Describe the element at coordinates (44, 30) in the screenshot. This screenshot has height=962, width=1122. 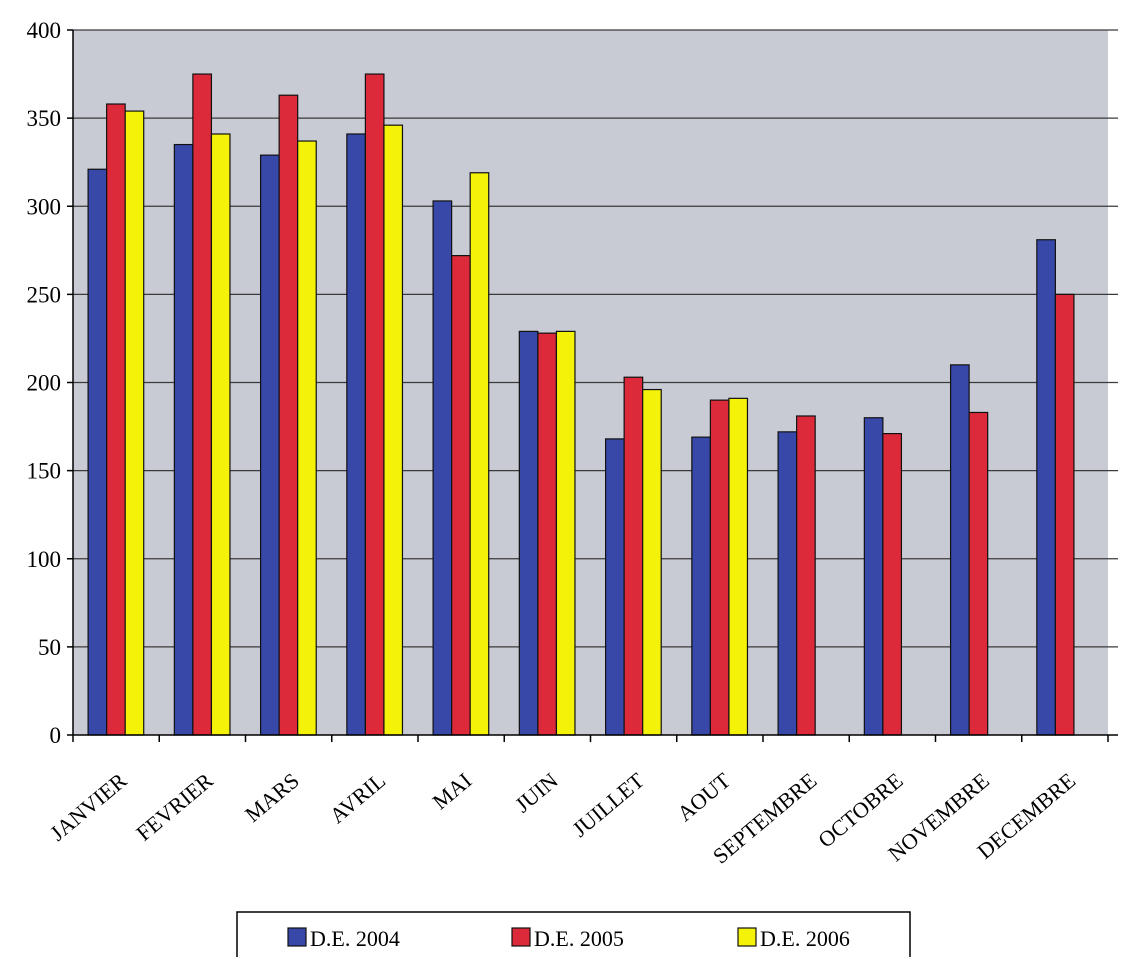
I see `y-tick-label: 400` at that location.